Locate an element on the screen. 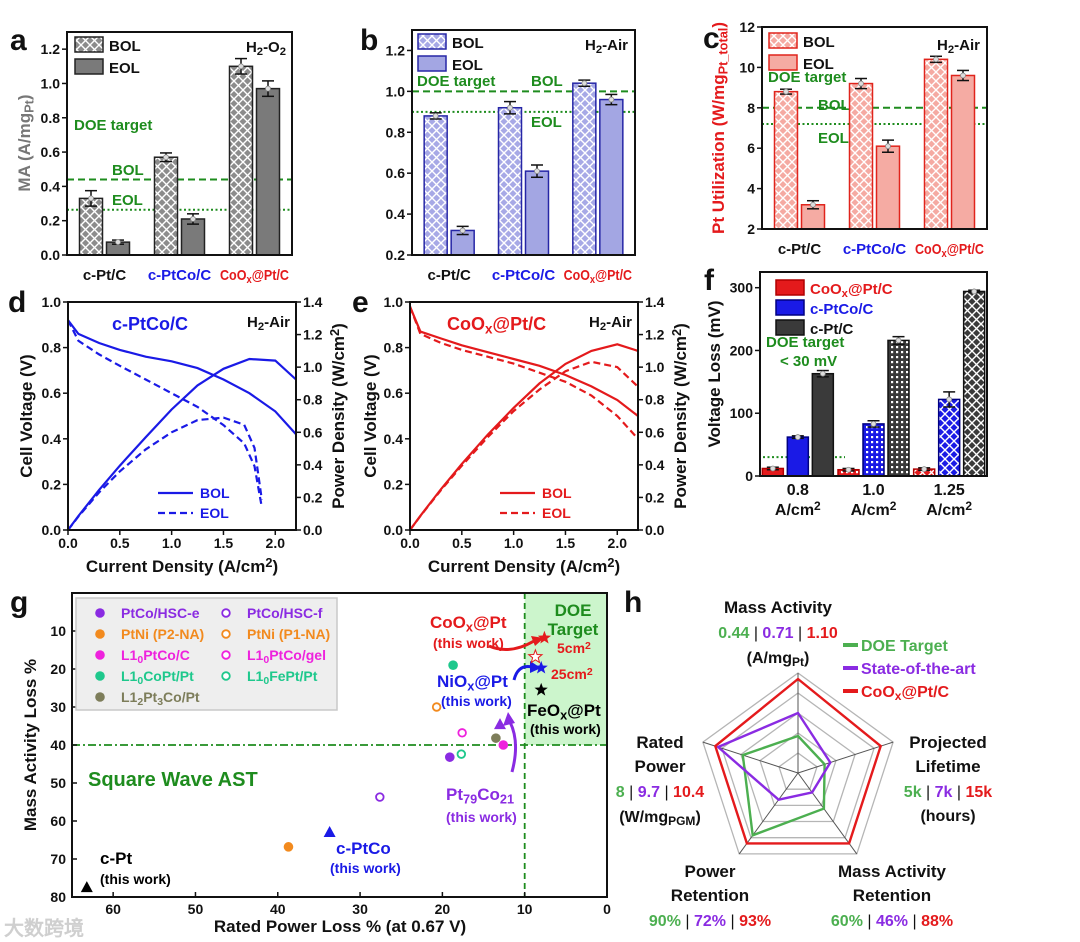 This screenshot has height=942, width=1080. arrow-niox is located at coordinates (522, 673).